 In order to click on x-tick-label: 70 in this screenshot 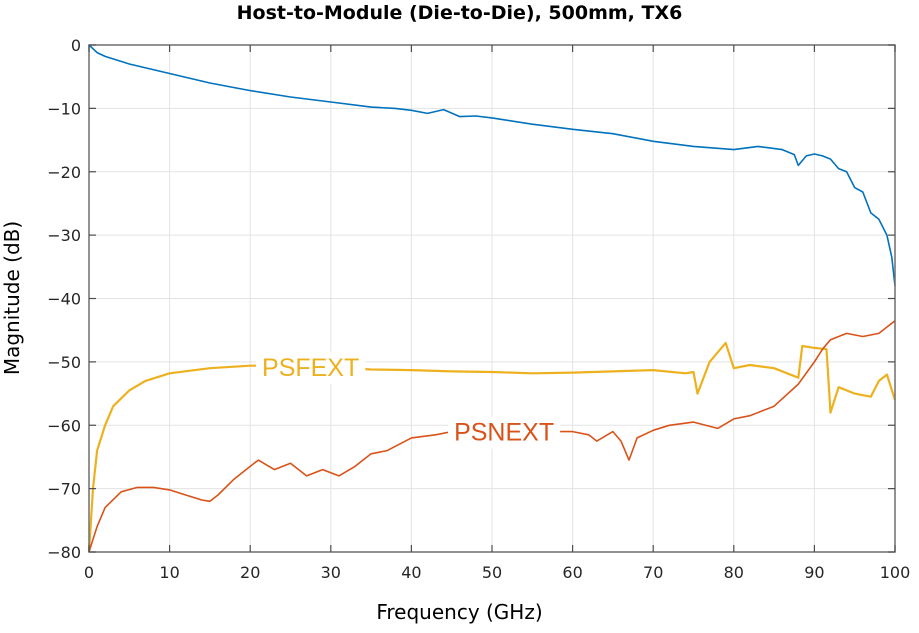, I will do `click(653, 572)`.